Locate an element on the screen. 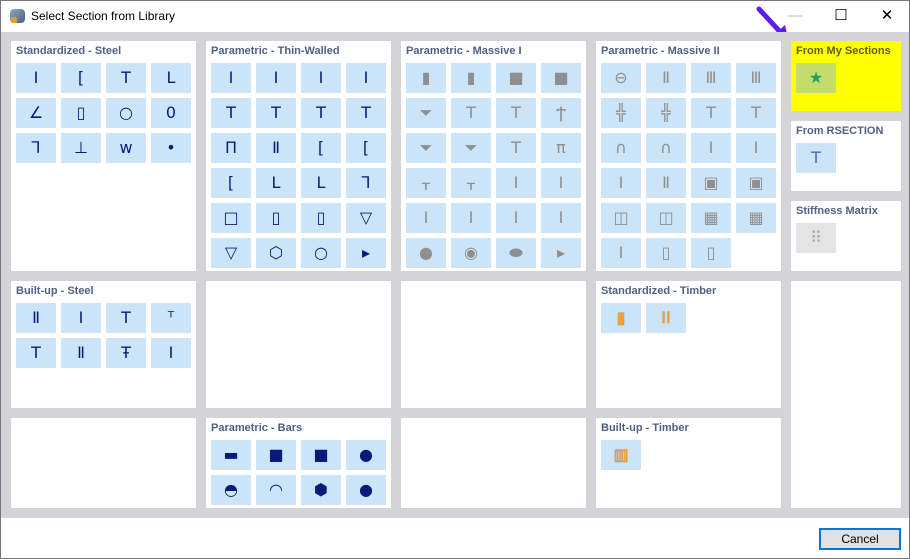 This screenshot has width=910, height=559. i-composite-button: I is located at coordinates (621, 253).